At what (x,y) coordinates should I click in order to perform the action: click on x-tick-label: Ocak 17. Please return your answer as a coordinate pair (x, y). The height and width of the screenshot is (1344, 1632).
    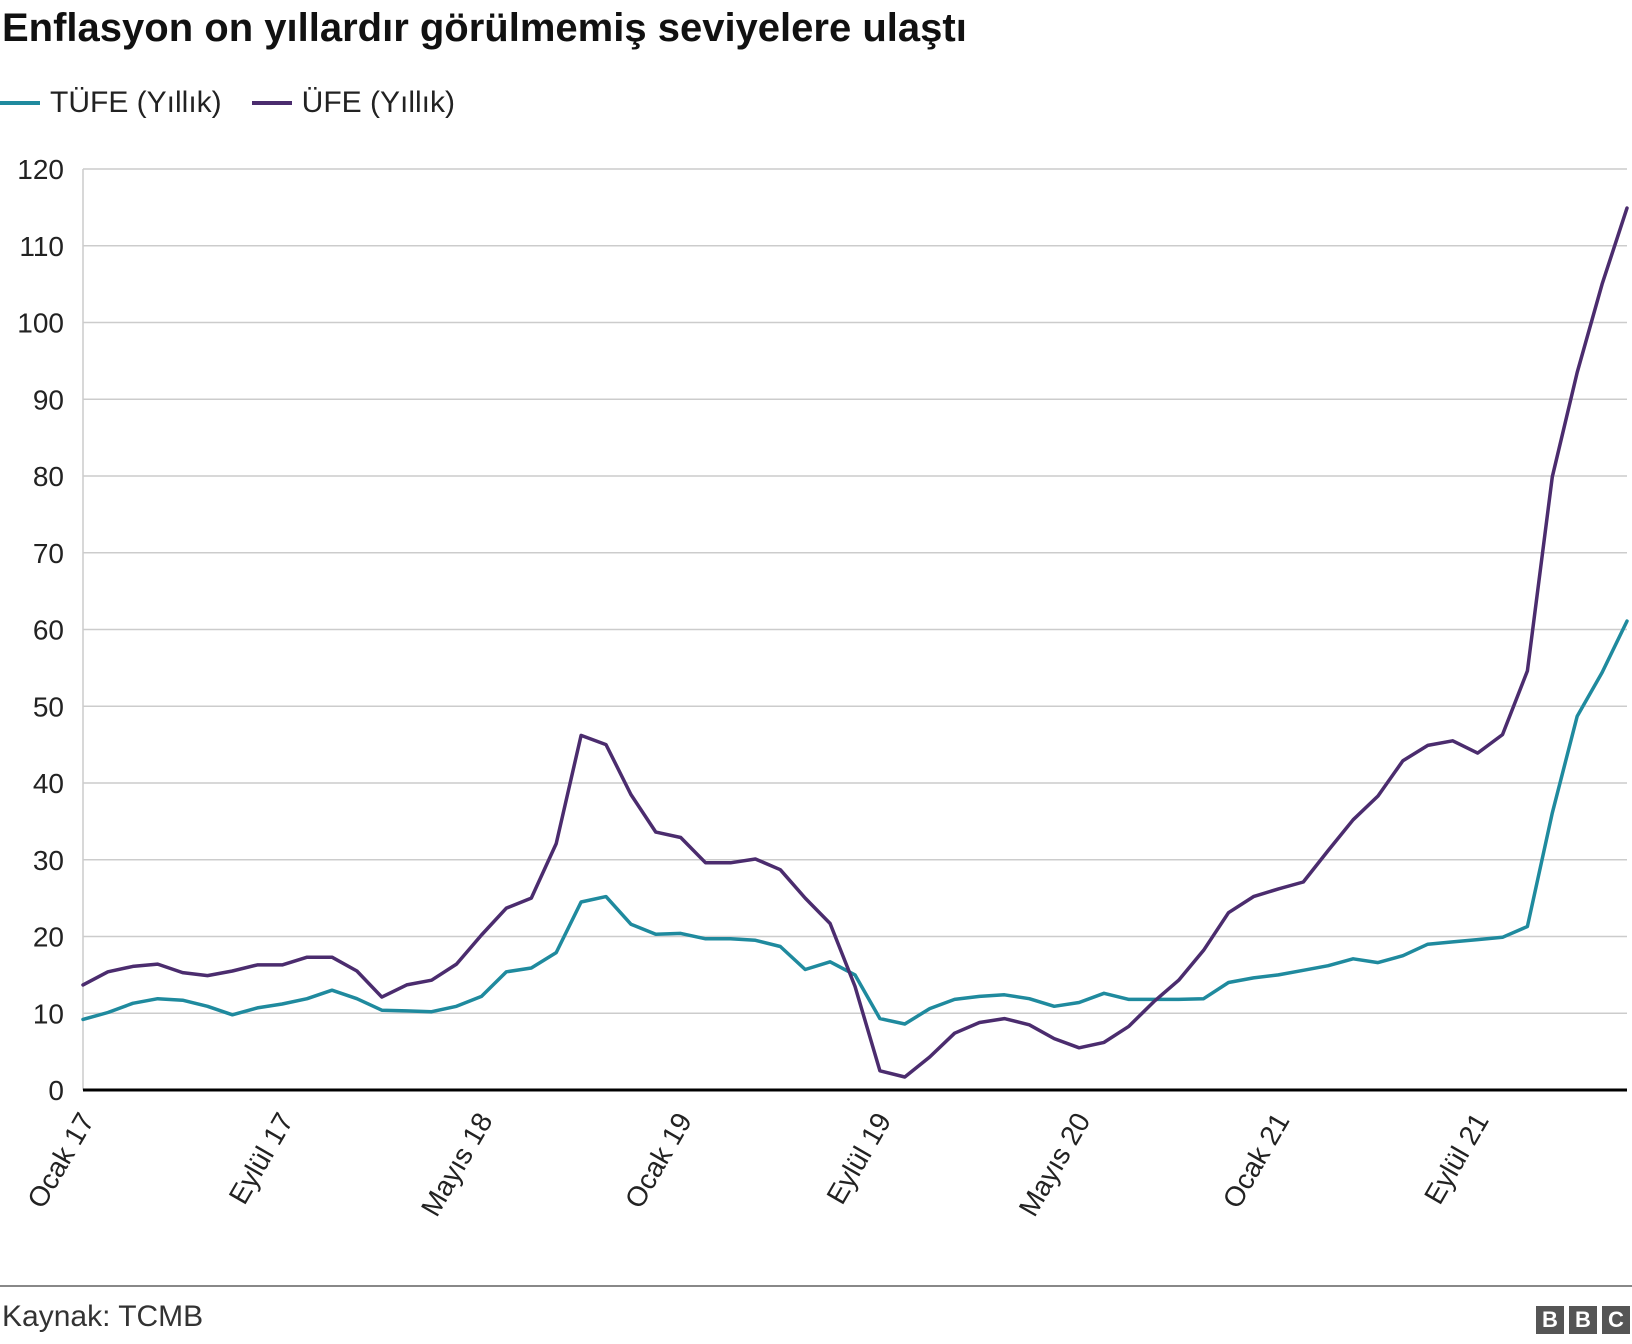
    Looking at the image, I should click on (60, 1161).